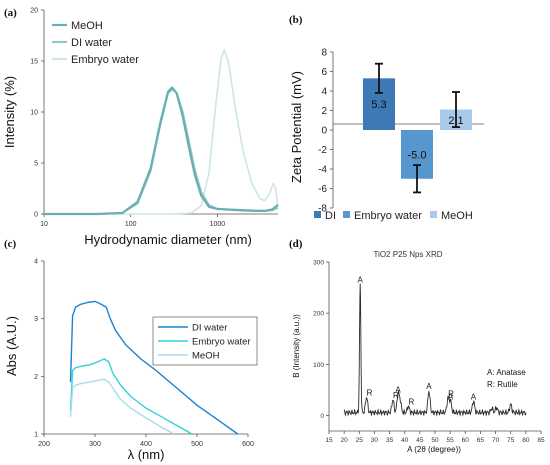  I want to click on panel-a-ytick-label: 5, so click(36, 164).